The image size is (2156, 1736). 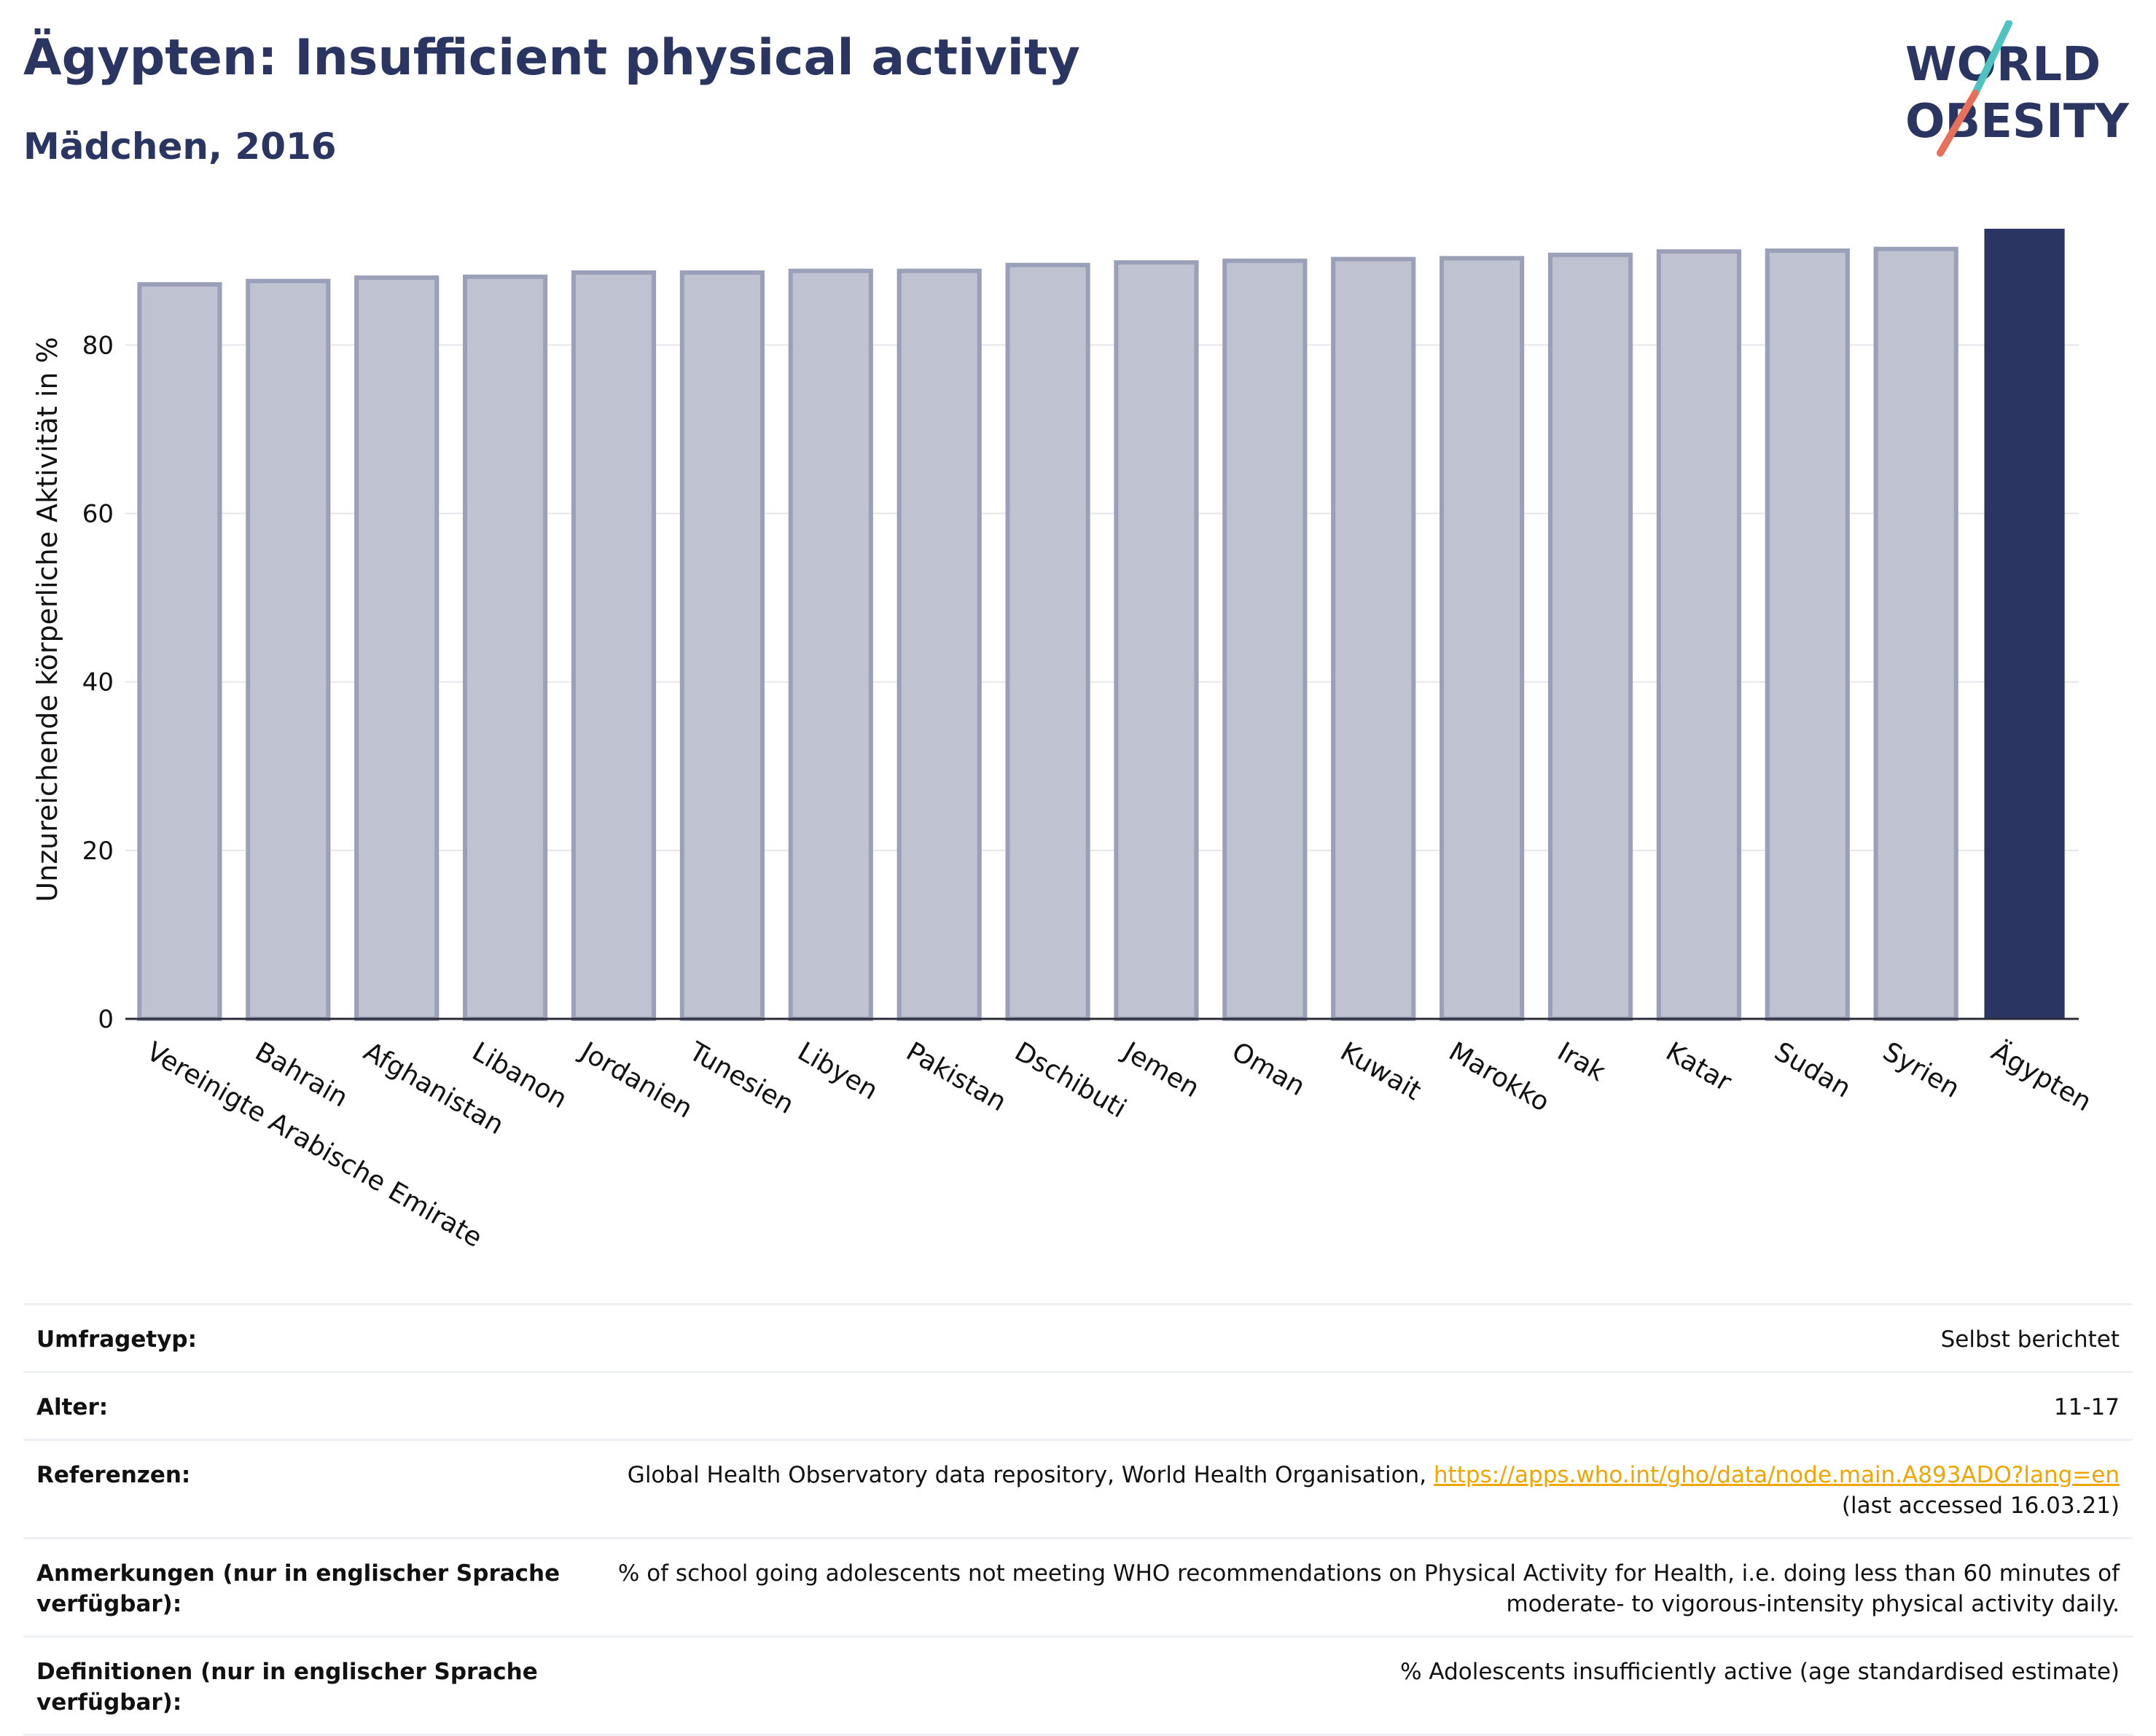 I want to click on survey-type-value: Selbst berichtet, so click(x=2030, y=1339).